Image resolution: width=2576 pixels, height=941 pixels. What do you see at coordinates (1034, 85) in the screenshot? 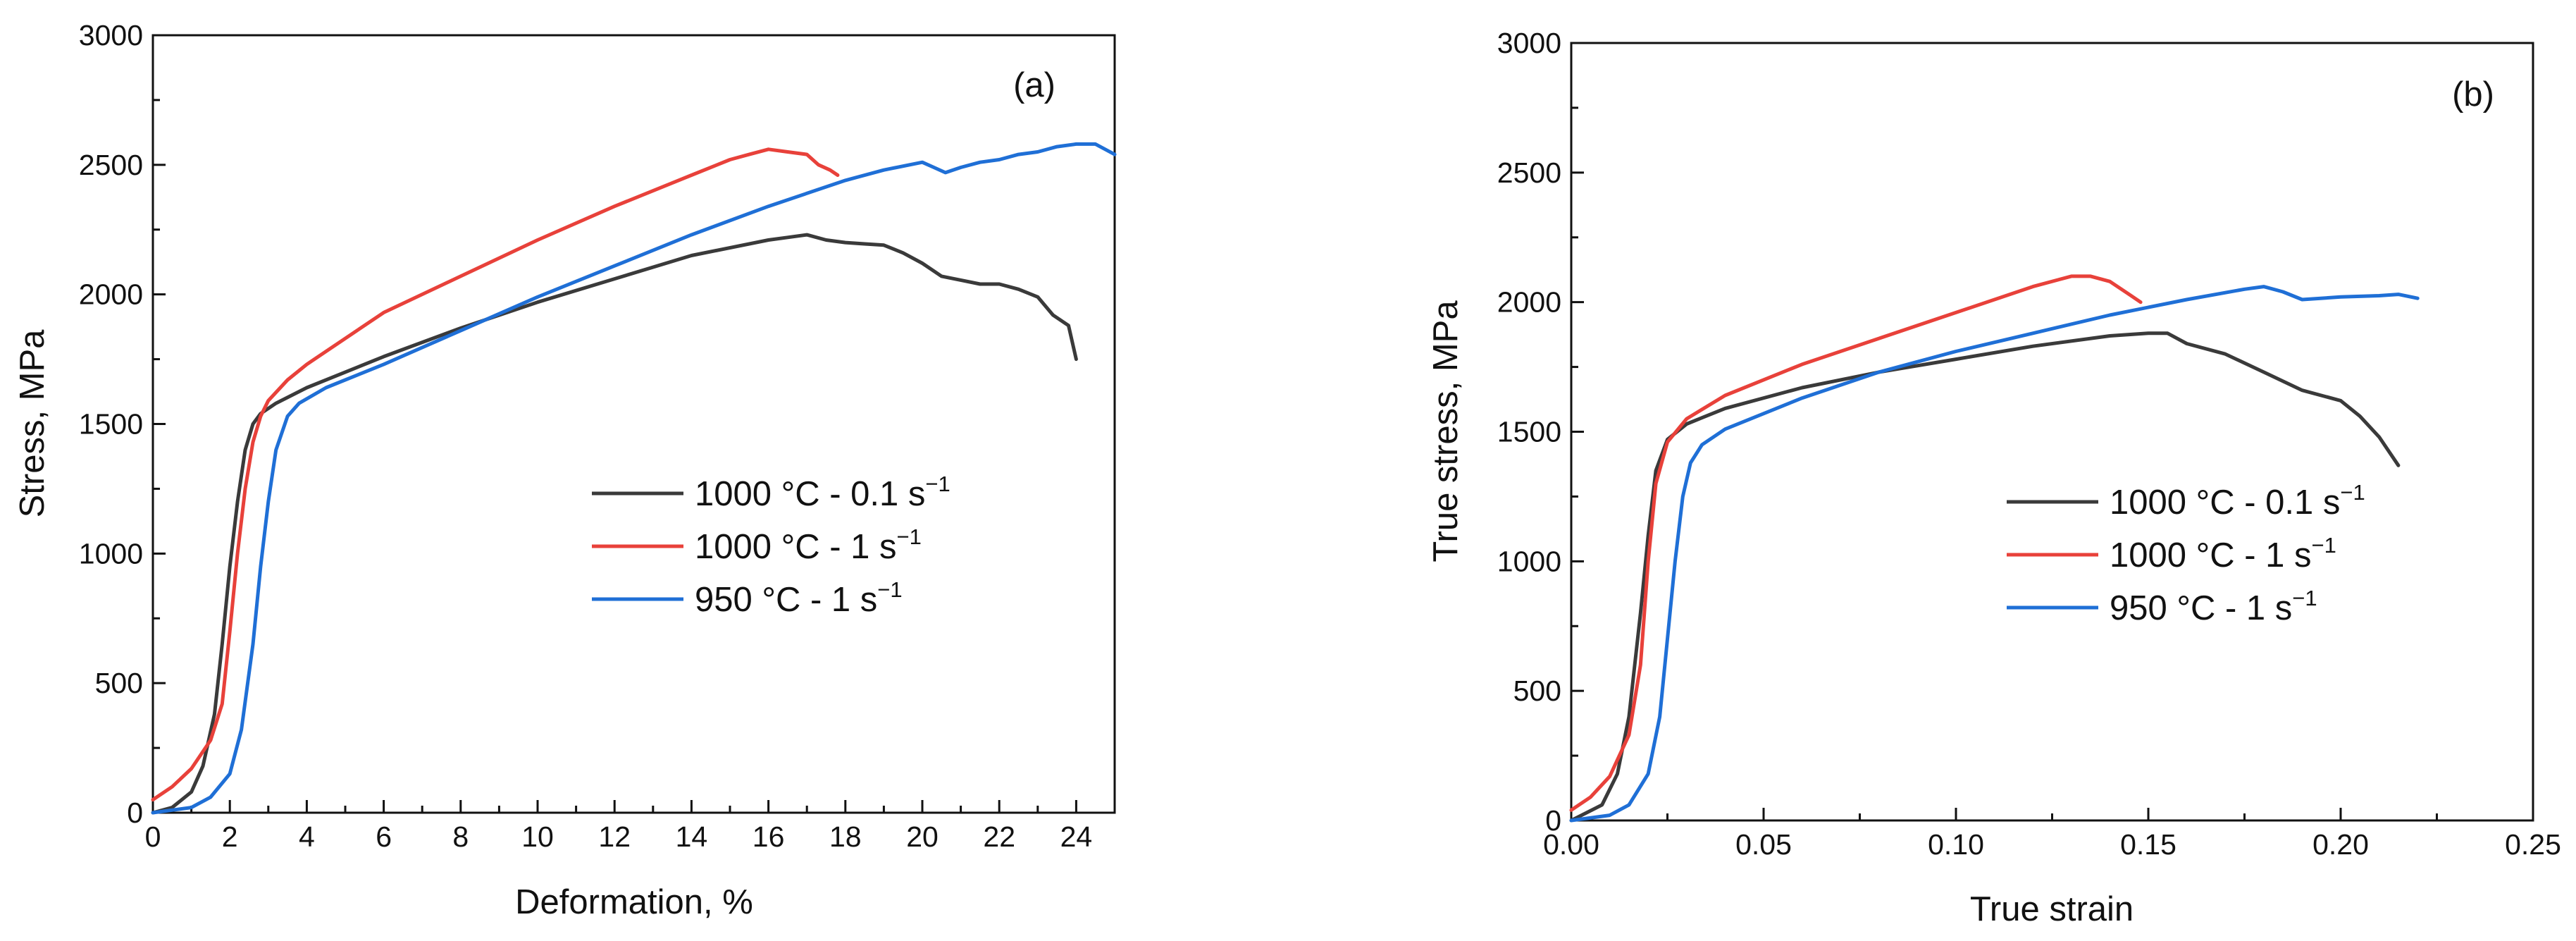
I see `panel-label-a: (a)` at bounding box center [1034, 85].